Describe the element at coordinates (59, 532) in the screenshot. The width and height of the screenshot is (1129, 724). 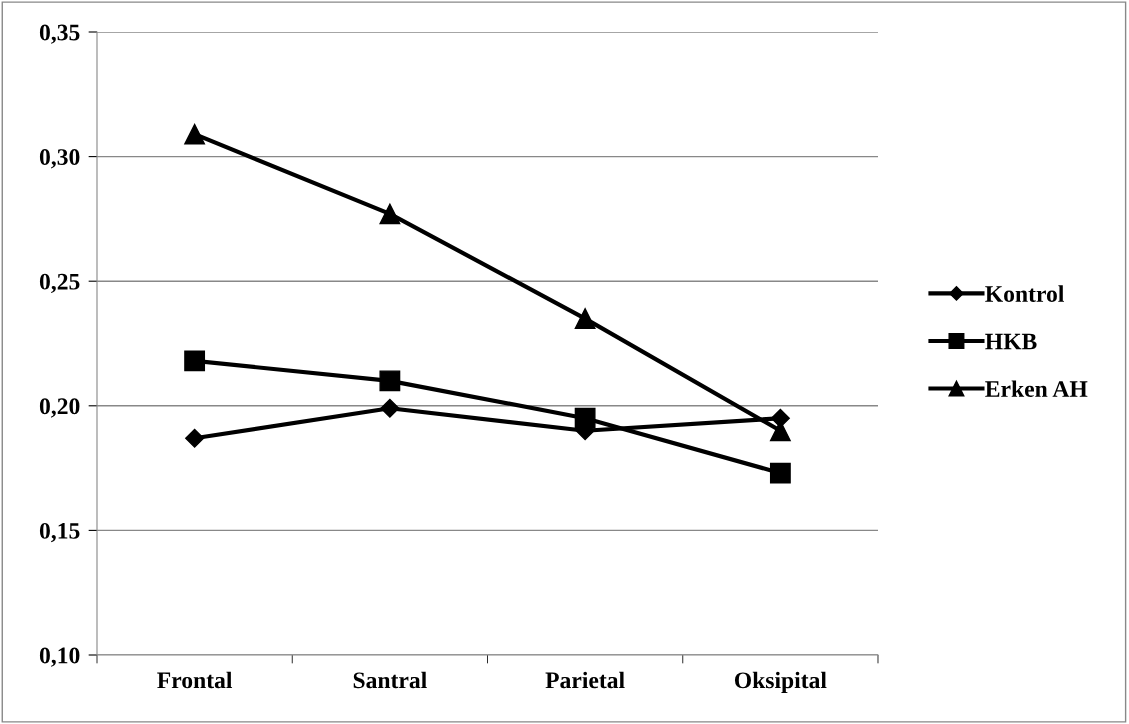
I see `y-tick-label: 0,15` at that location.